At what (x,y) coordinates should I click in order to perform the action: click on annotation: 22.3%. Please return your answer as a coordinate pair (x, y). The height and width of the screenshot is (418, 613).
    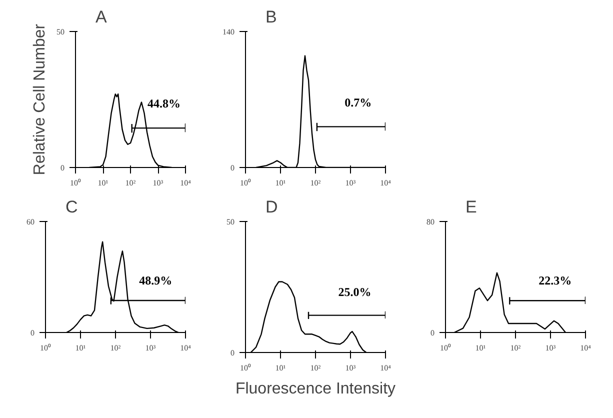
    Looking at the image, I should click on (555, 280).